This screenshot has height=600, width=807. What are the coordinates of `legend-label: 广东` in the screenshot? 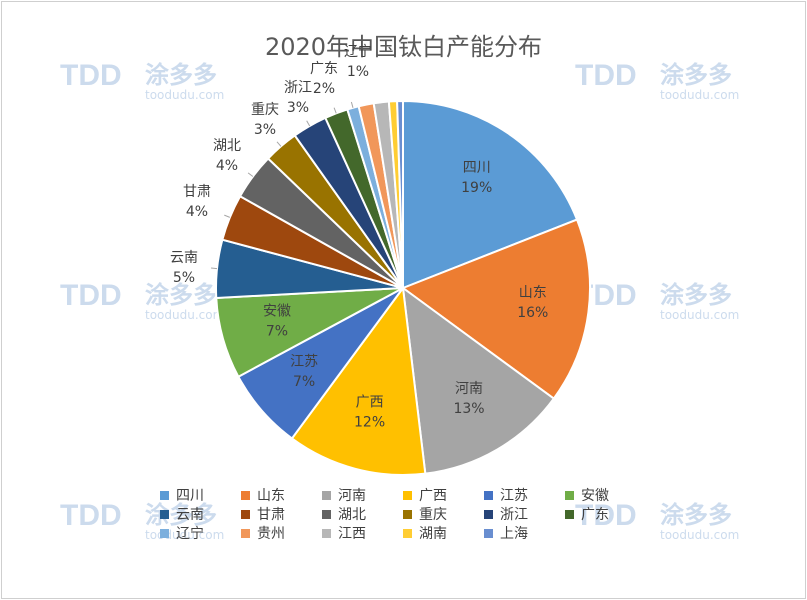 It's located at (595, 515).